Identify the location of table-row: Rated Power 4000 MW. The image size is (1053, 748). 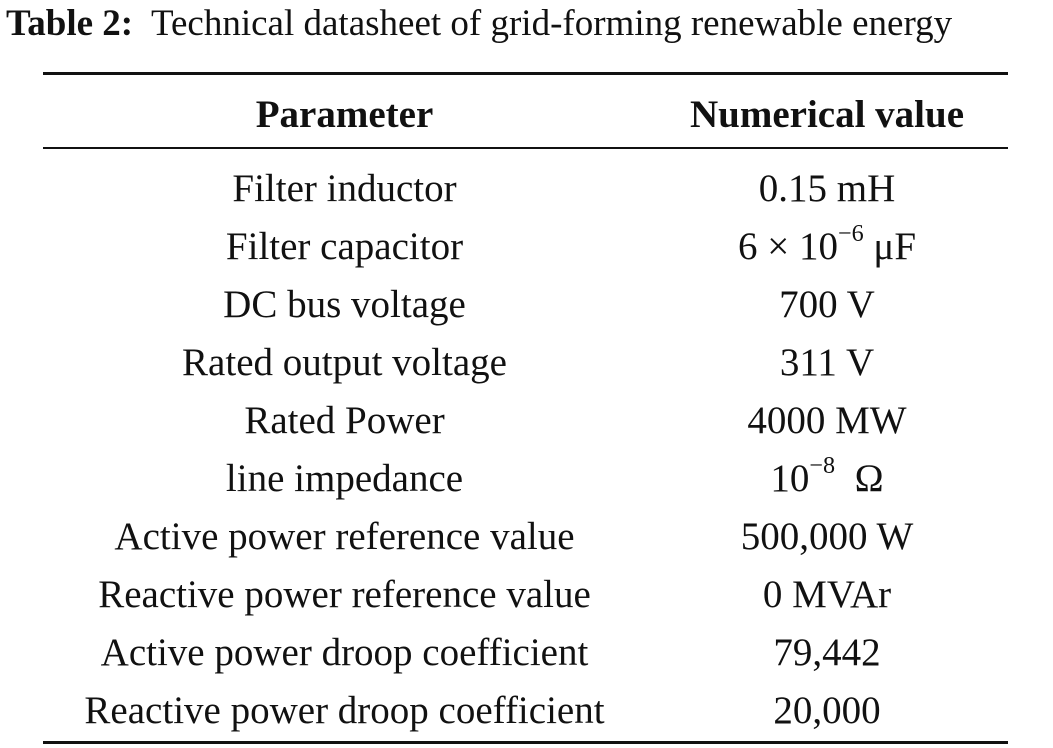
(525, 420).